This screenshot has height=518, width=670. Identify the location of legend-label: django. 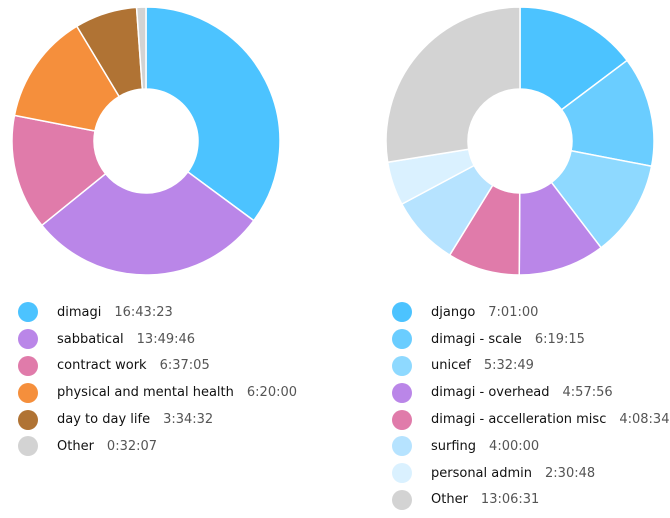
(453, 312).